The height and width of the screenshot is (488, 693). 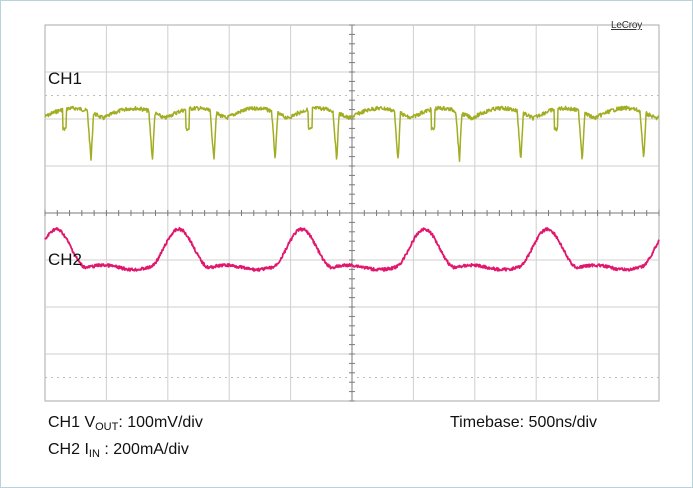 I want to click on ch1-caption: CH1 VOUT: 100mV/div, so click(x=125, y=423).